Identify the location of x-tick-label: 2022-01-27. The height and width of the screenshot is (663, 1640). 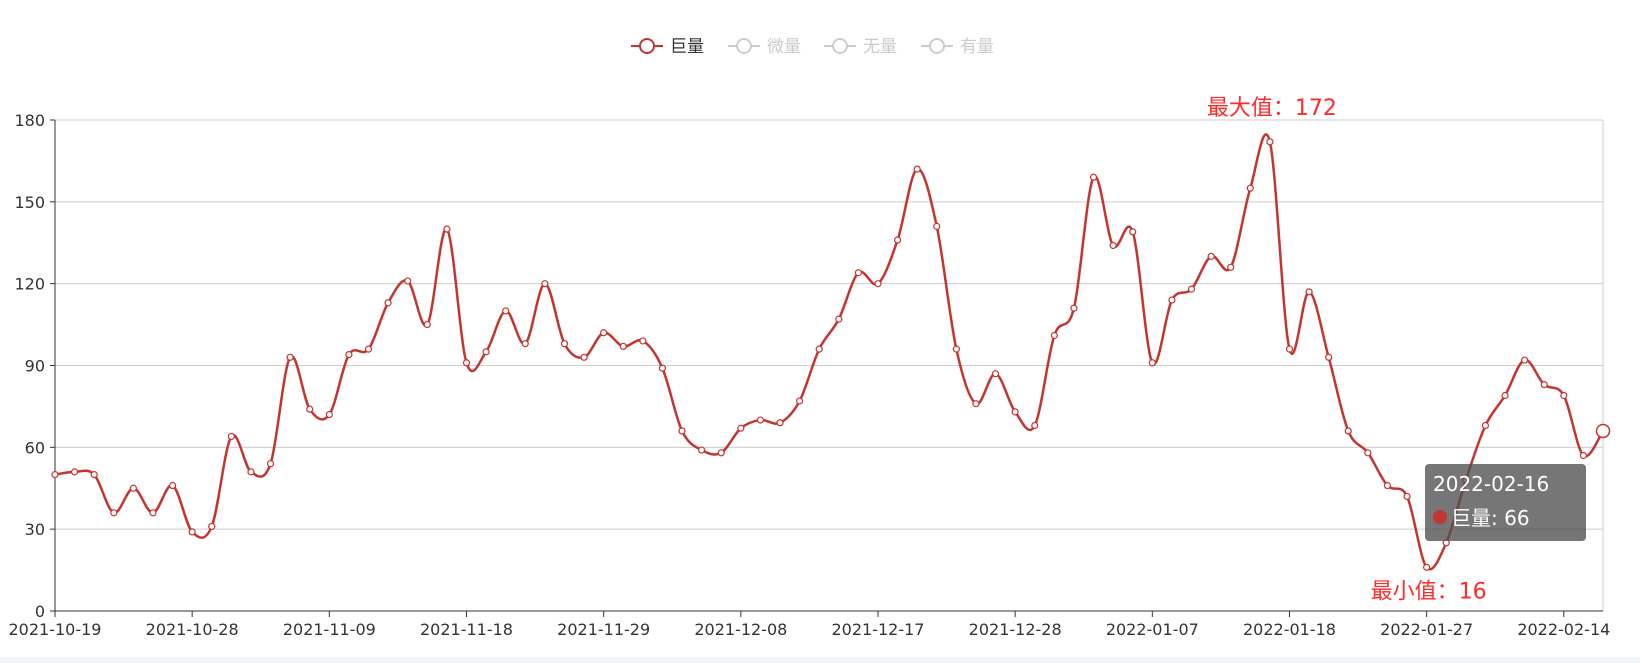
(1426, 629).